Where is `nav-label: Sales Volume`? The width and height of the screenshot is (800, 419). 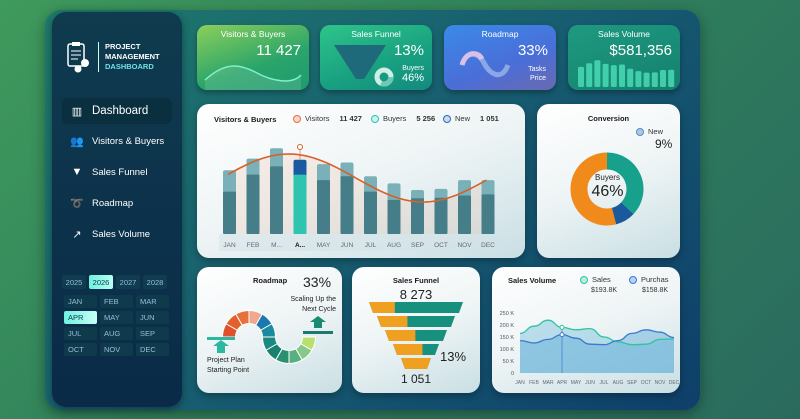
nav-label: Sales Volume is located at coordinates (121, 234).